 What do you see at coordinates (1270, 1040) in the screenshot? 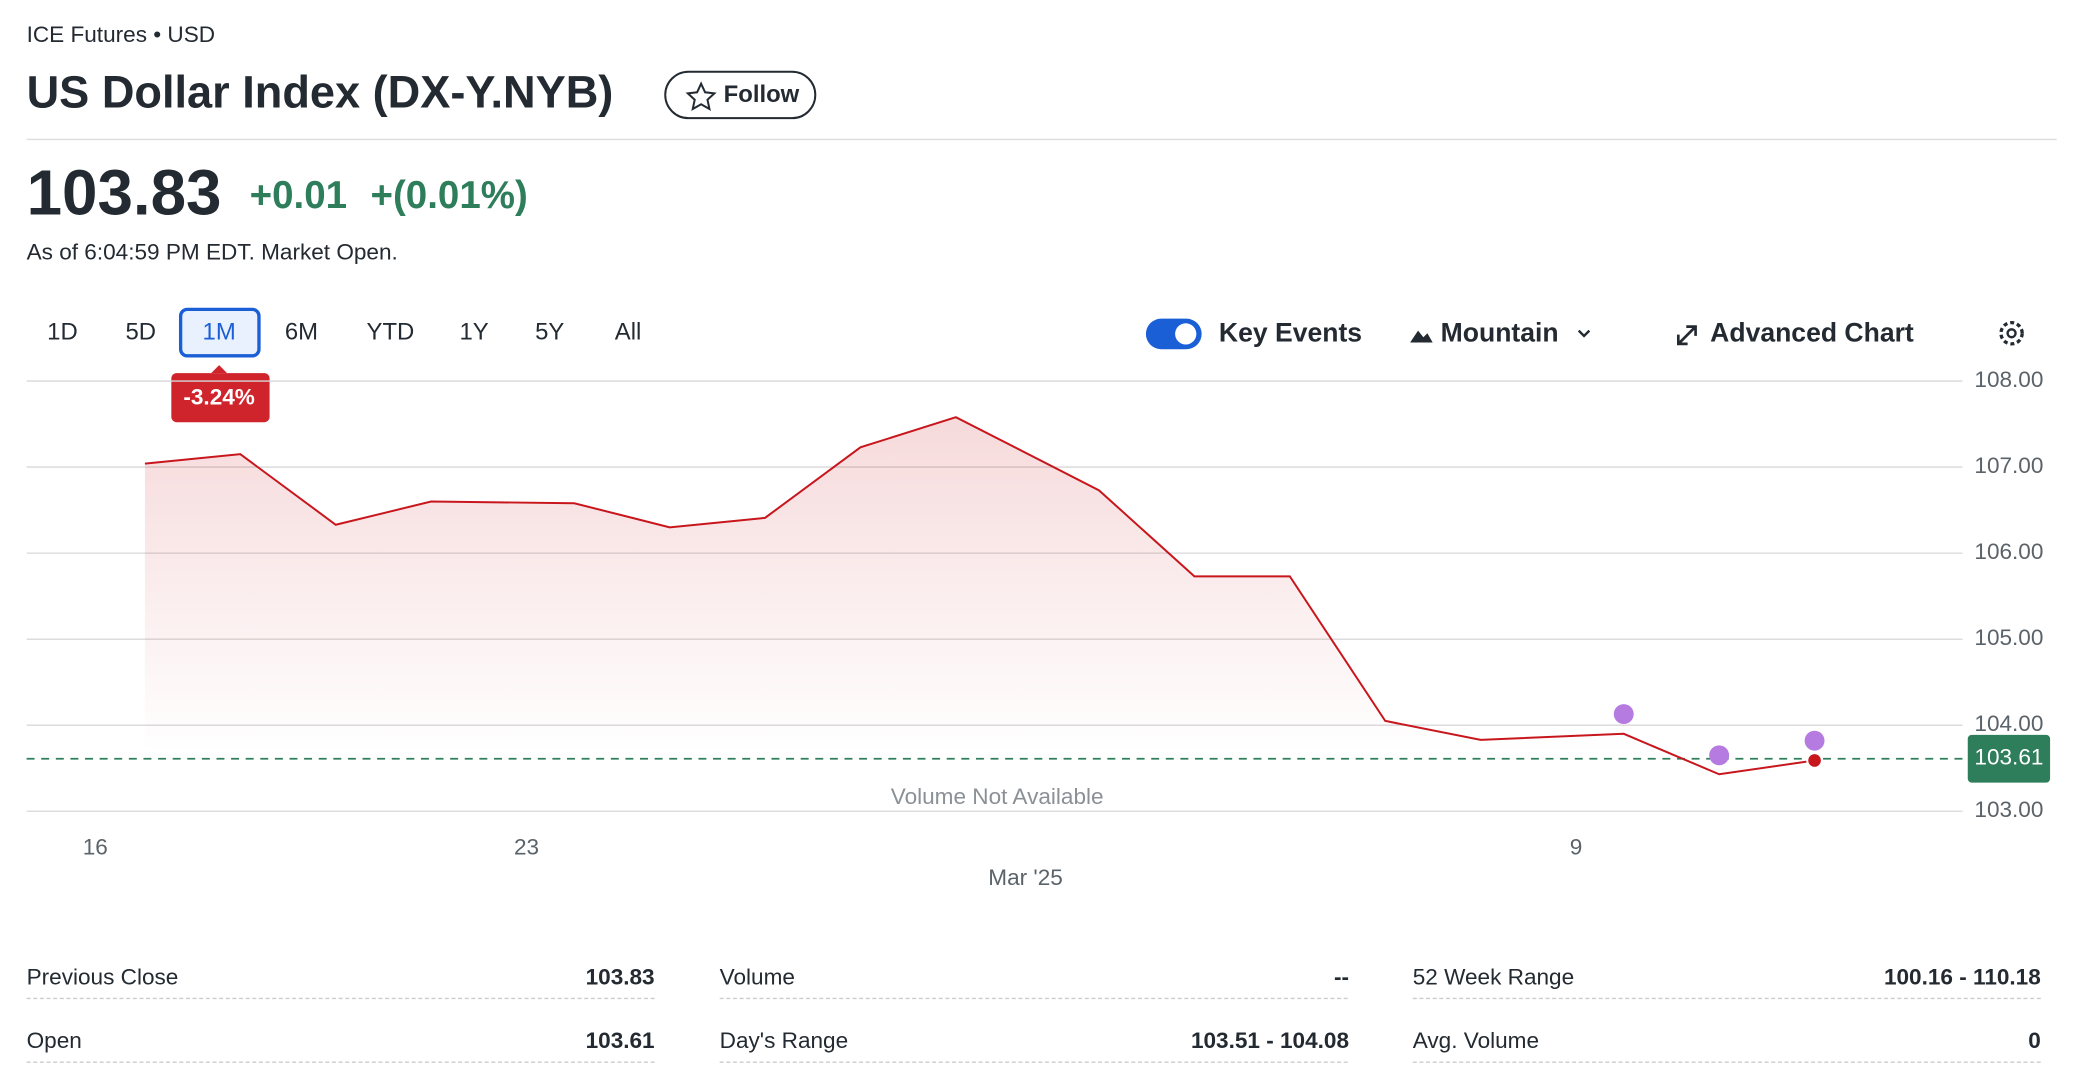
I see `stat-value: 103.51 - 104.08` at bounding box center [1270, 1040].